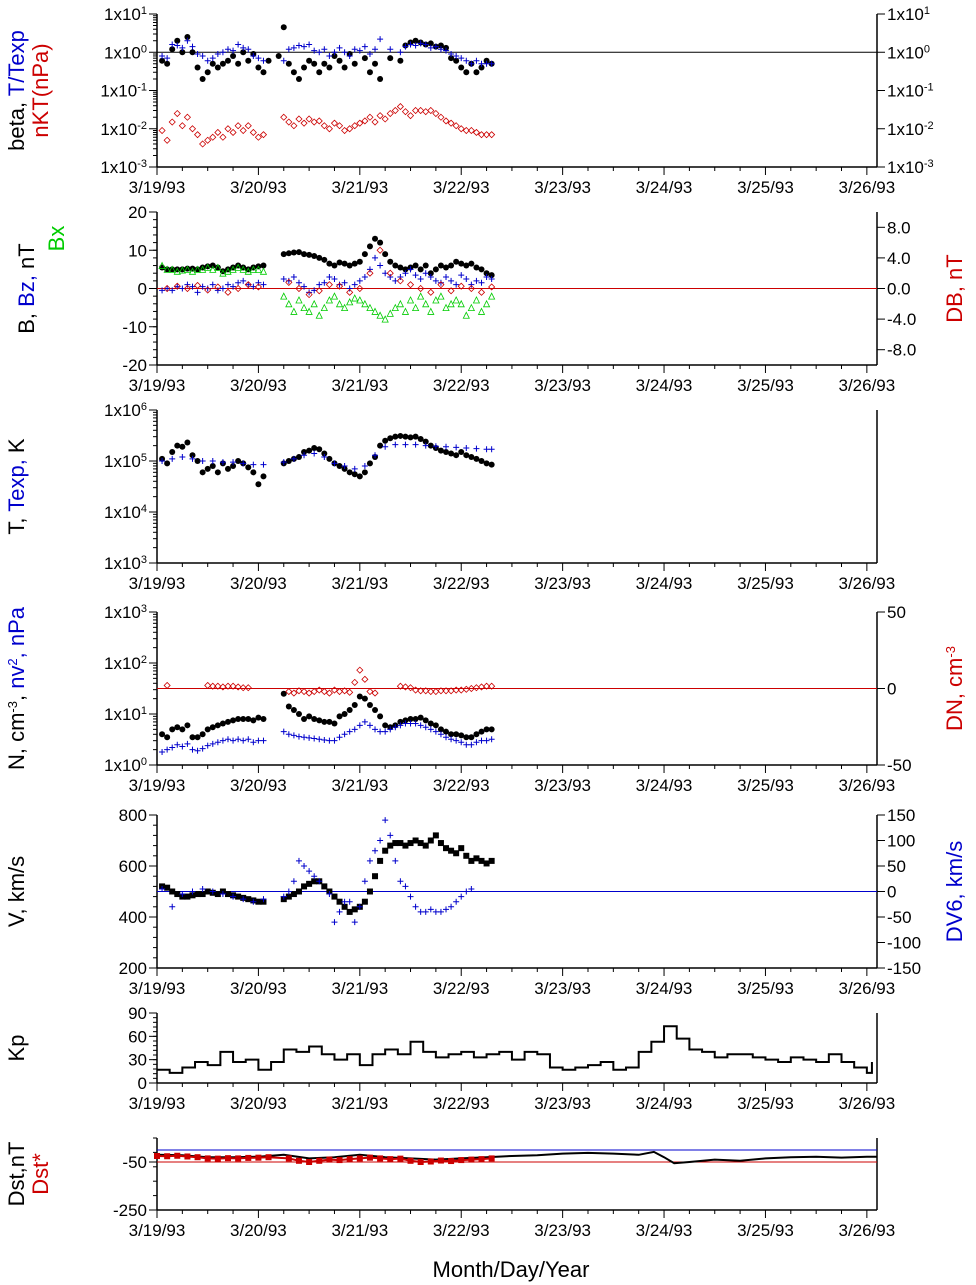  Describe the element at coordinates (123, 167) in the screenshot. I see `y-tick-label: 1x10⁻³` at that location.